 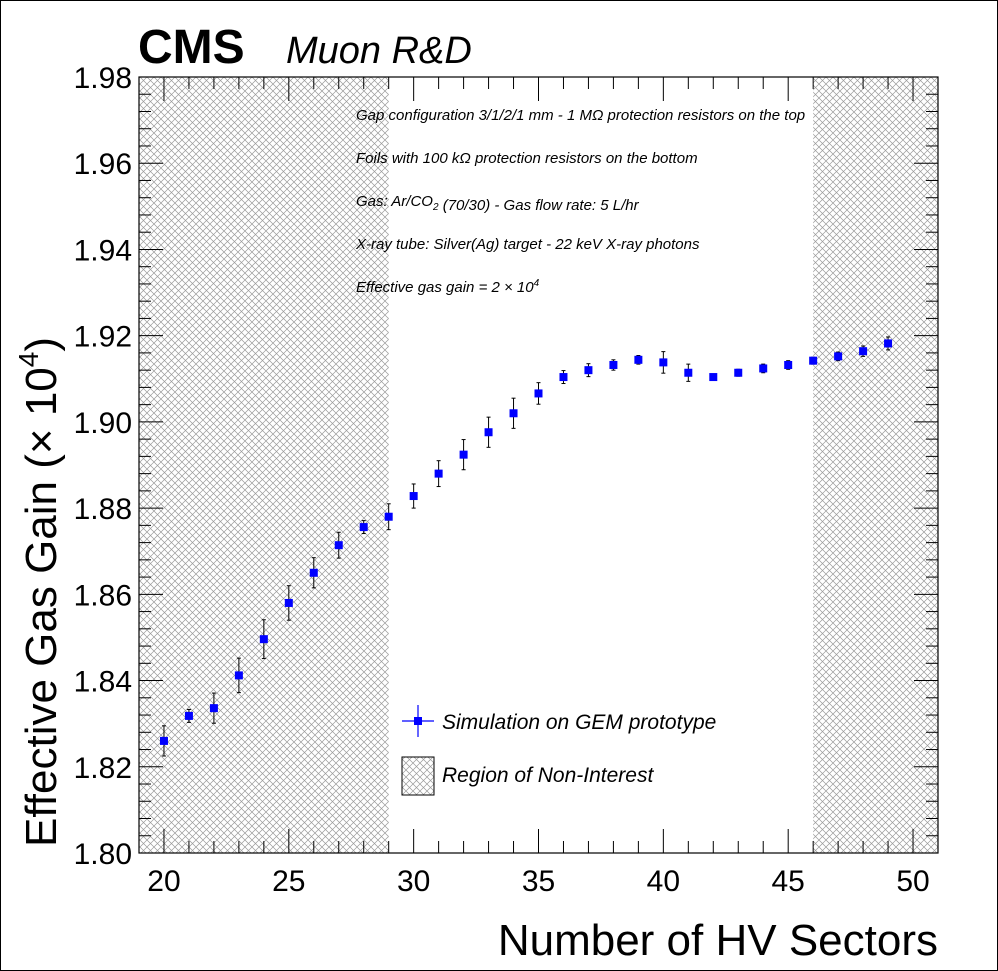 I want to click on cms-label: CMS, so click(x=191, y=47).